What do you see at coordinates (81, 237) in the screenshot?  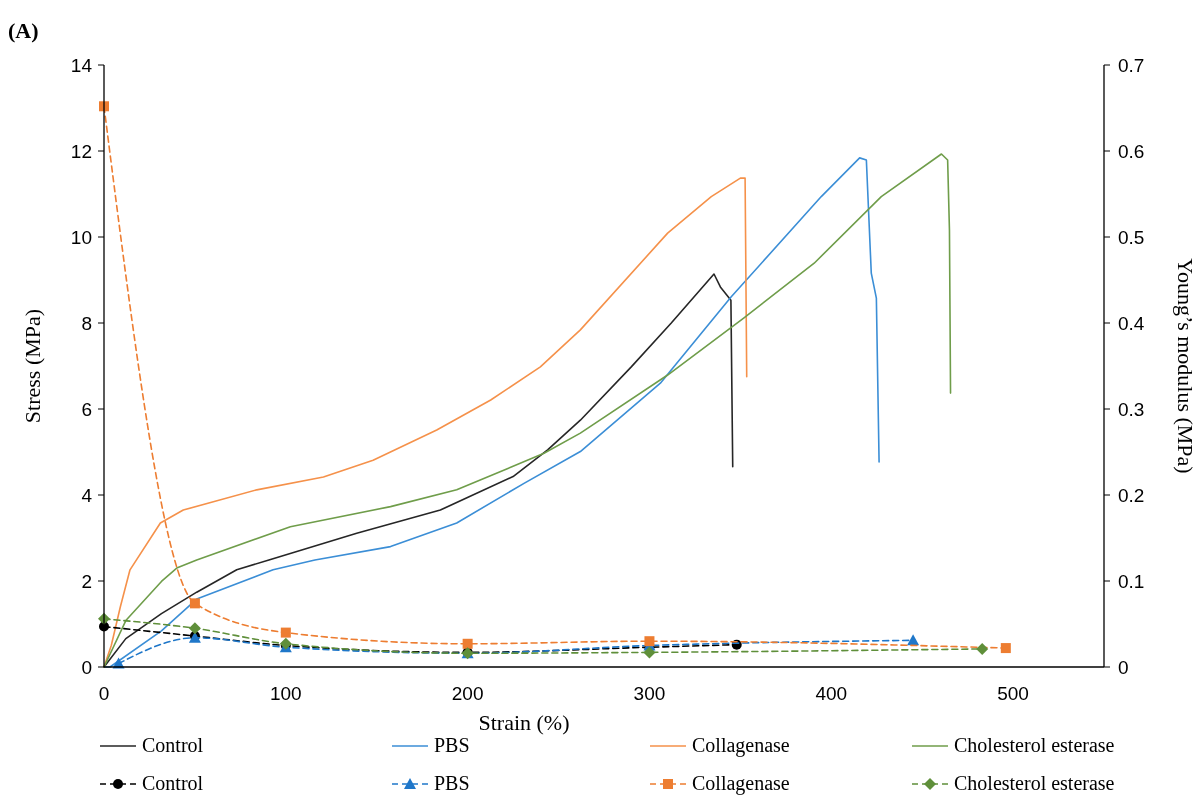 I see `y-tick-label: 10` at bounding box center [81, 237].